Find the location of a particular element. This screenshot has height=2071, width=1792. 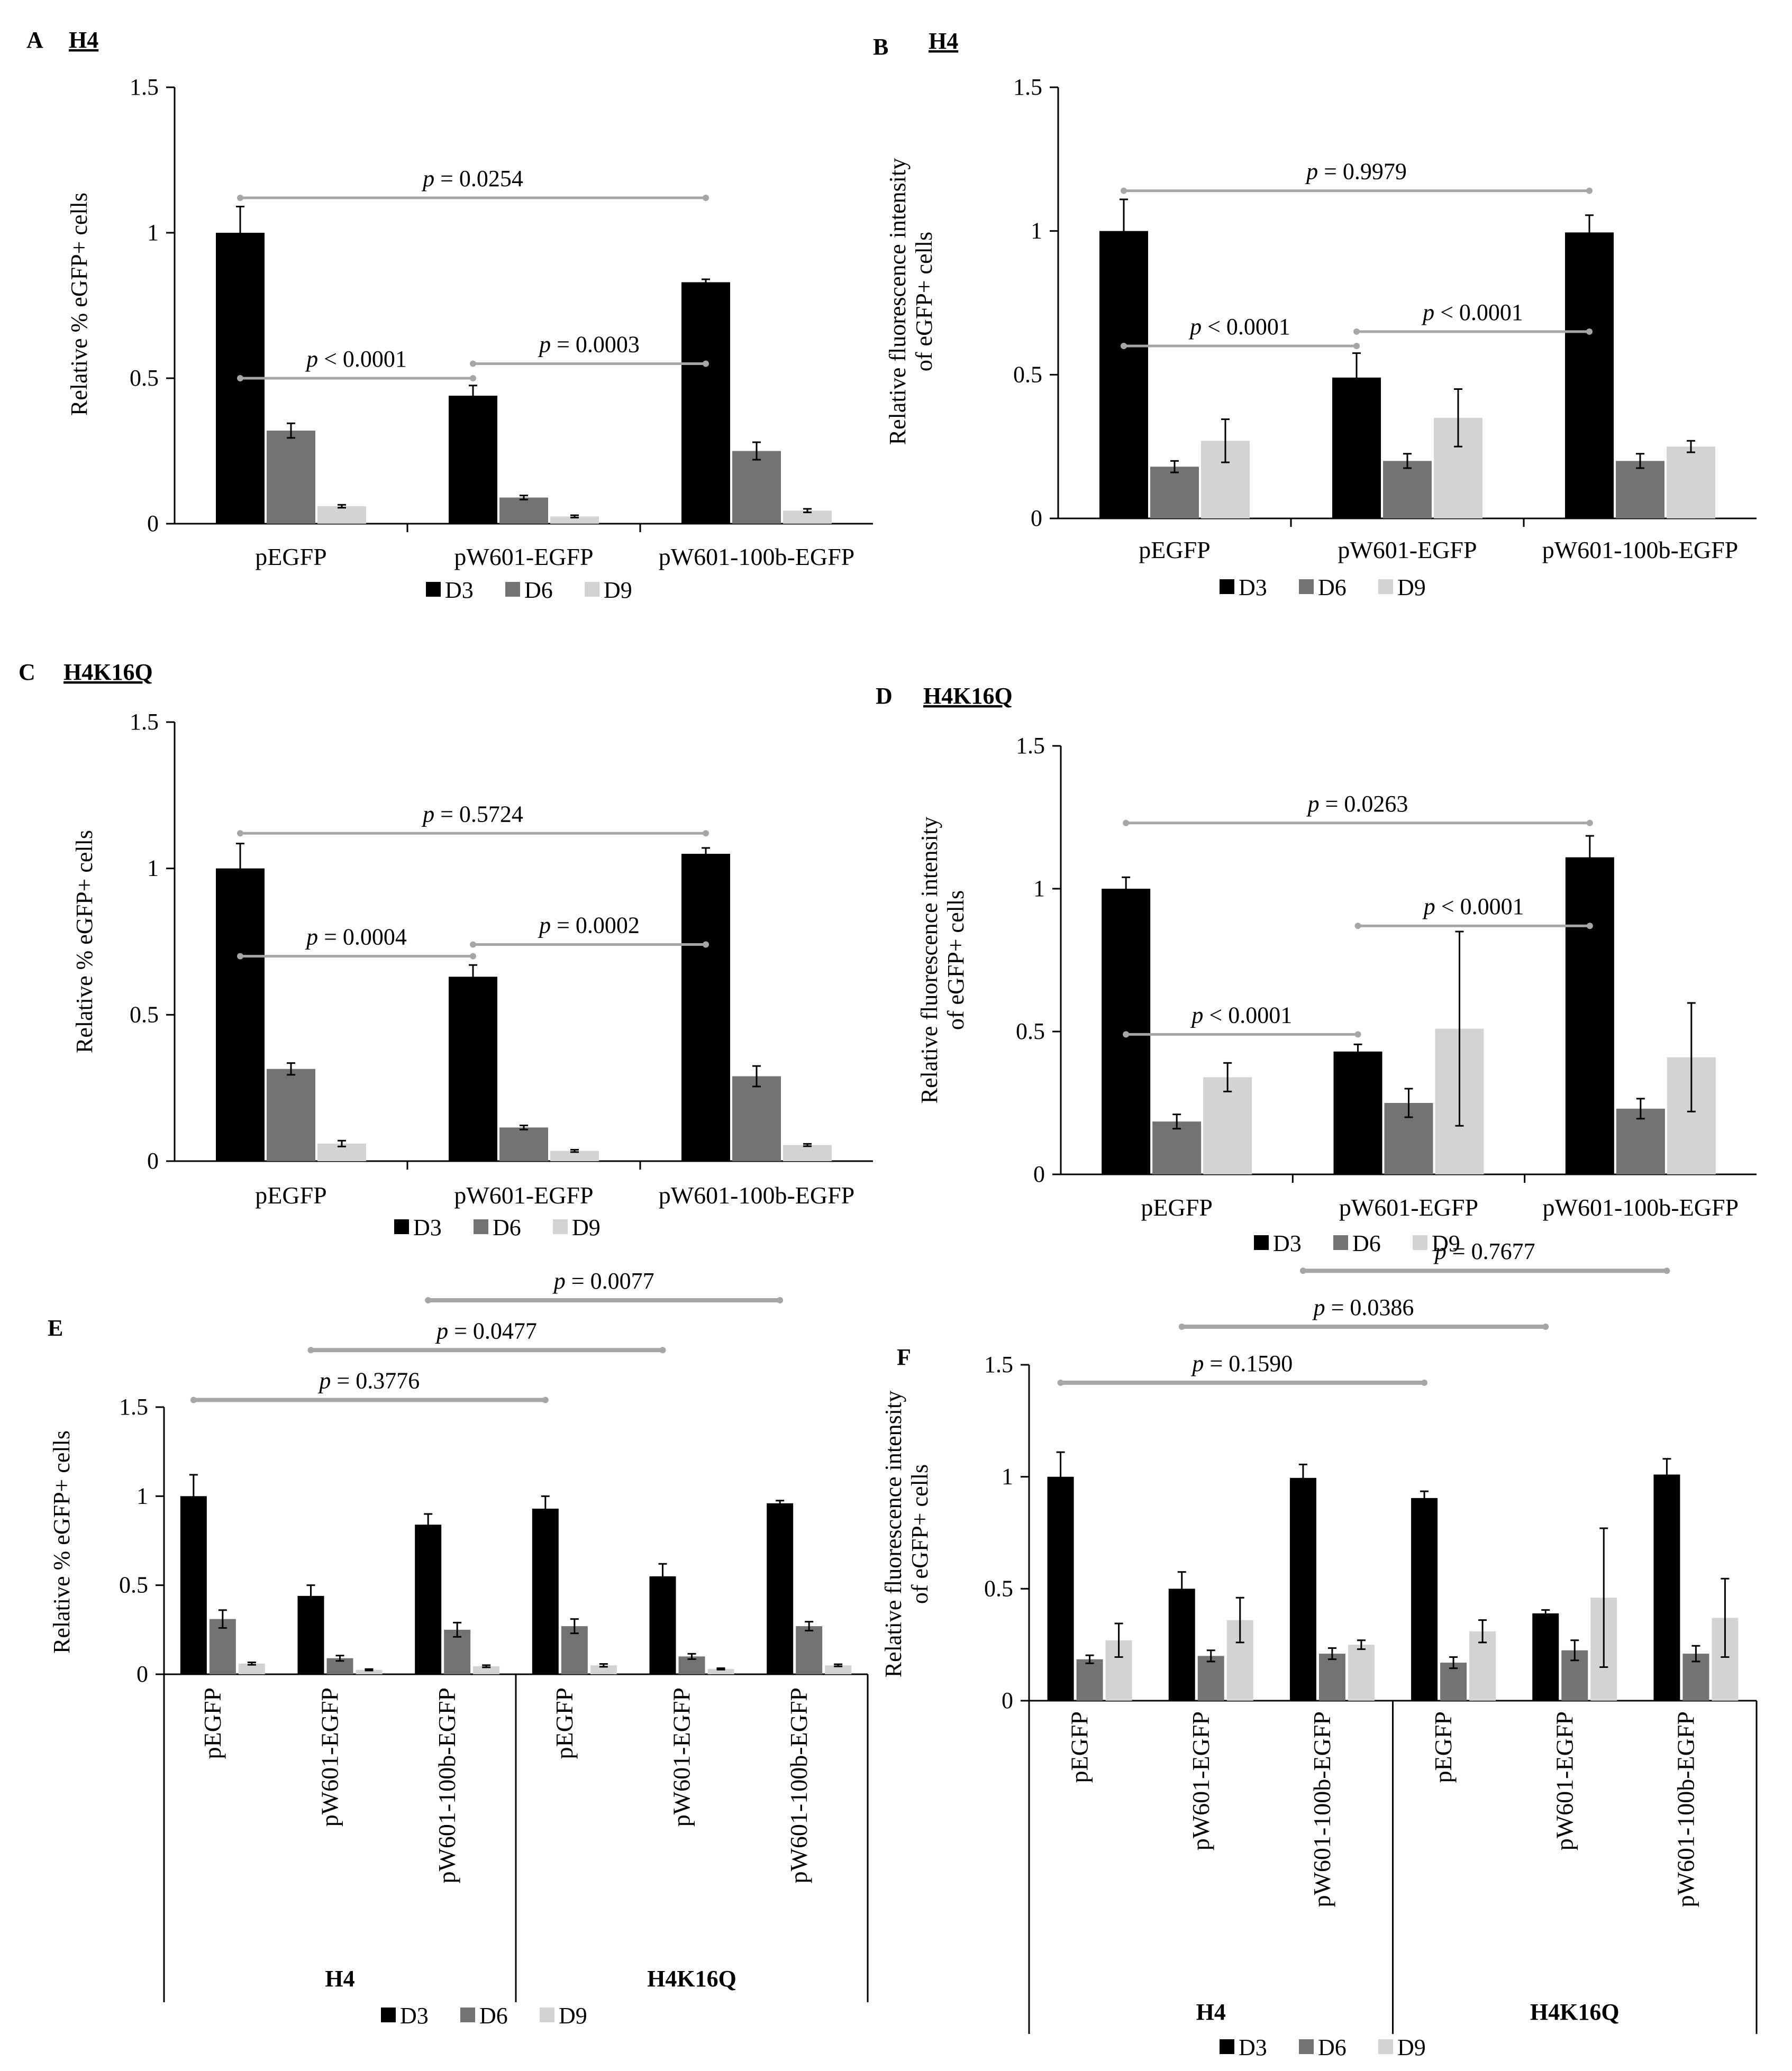

group-label: H4K16Q is located at coordinates (691, 1979).